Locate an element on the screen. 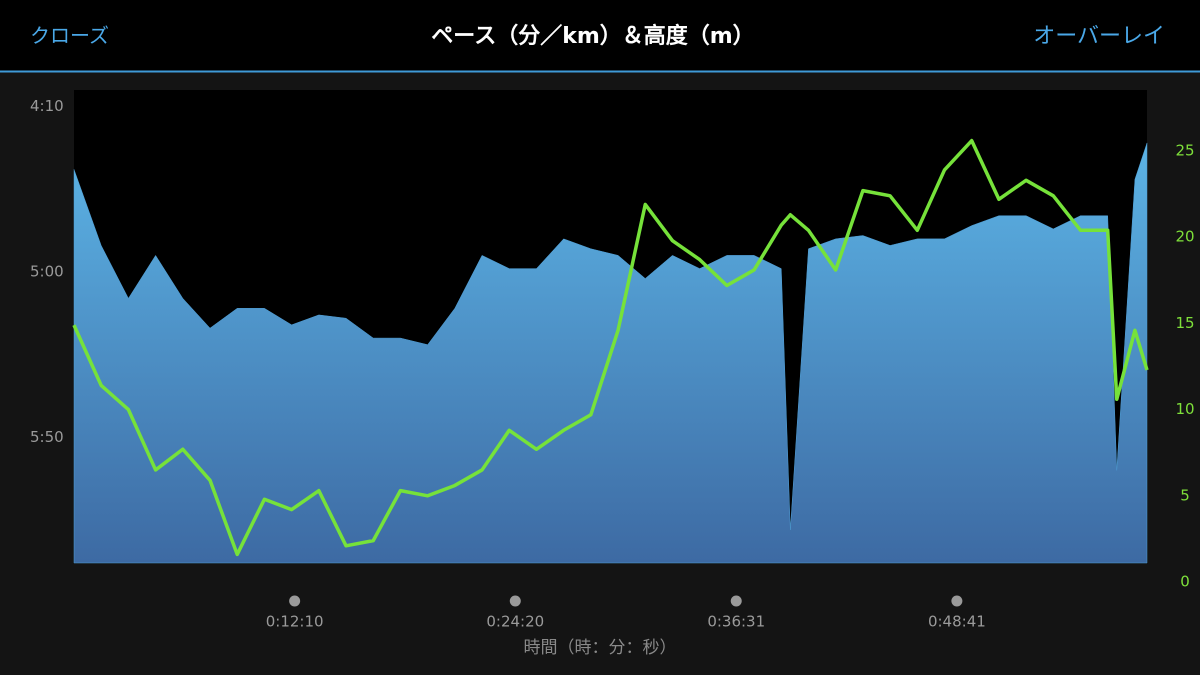 The width and height of the screenshot is (1200, 675). x-tick-label: 0:12:10 is located at coordinates (295, 622).